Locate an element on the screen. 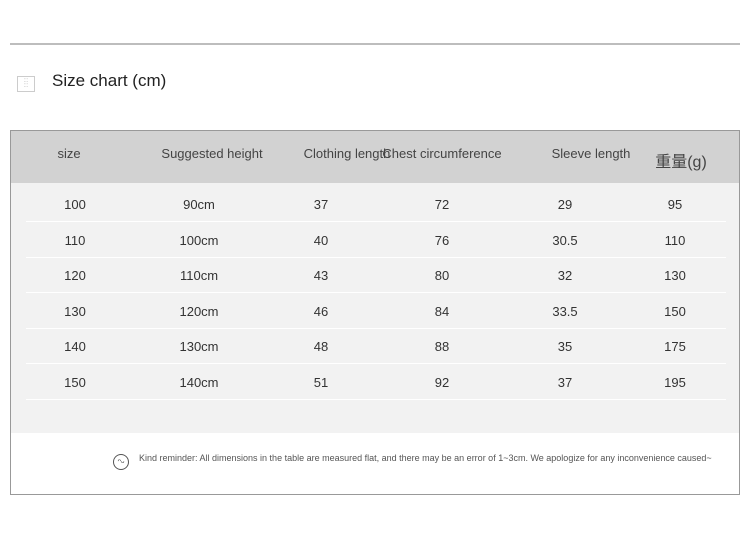 This screenshot has height=533, width=750. table-row: 120 110cm 43 80 32 130 is located at coordinates (375, 275).